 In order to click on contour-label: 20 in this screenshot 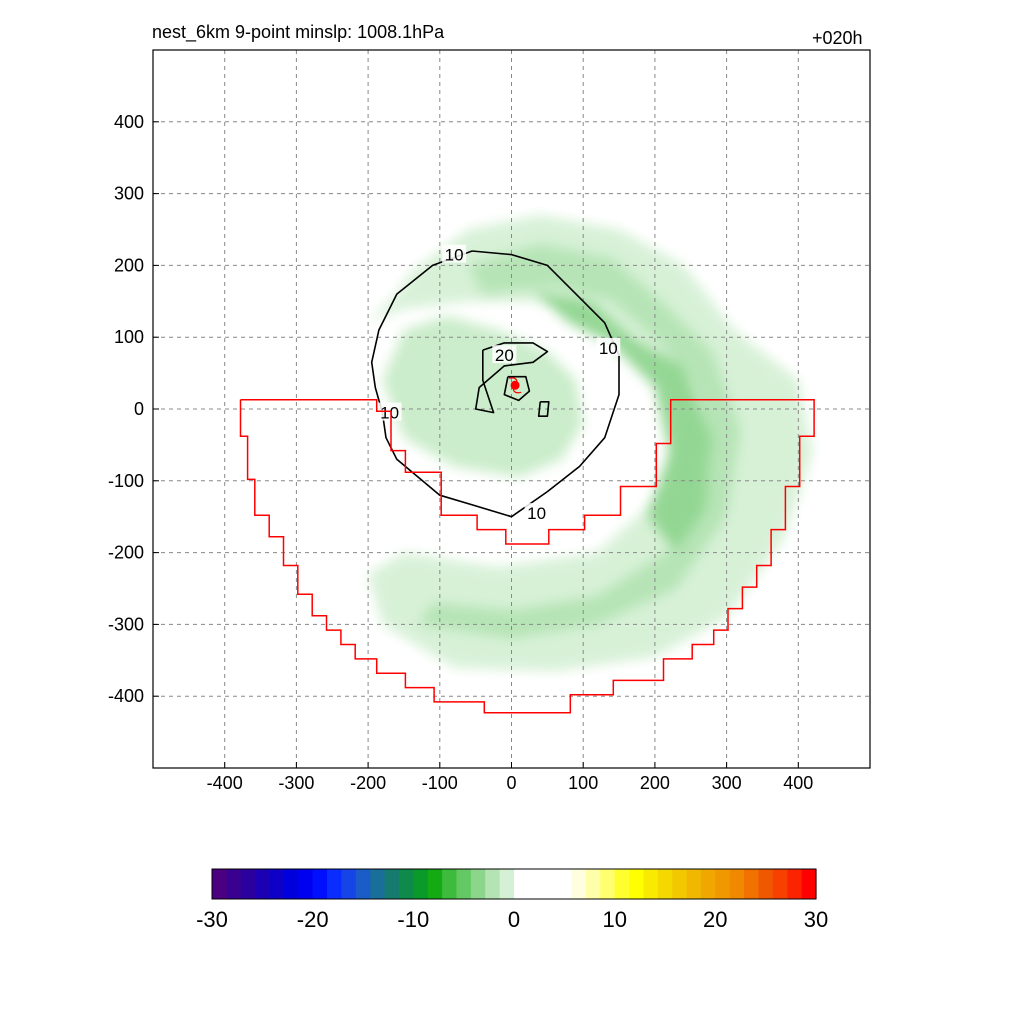, I will do `click(504, 355)`.